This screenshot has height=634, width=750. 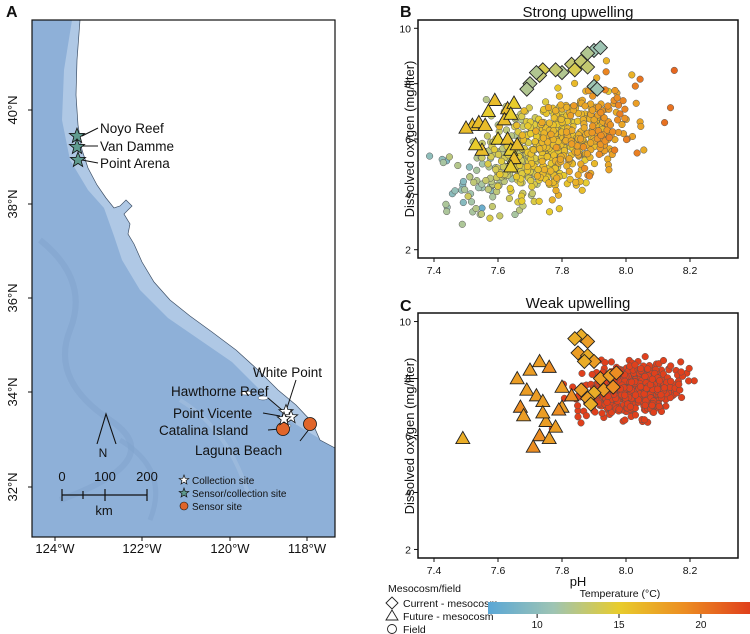 I want to click on map-x-tick: 124°W, so click(x=55, y=548).